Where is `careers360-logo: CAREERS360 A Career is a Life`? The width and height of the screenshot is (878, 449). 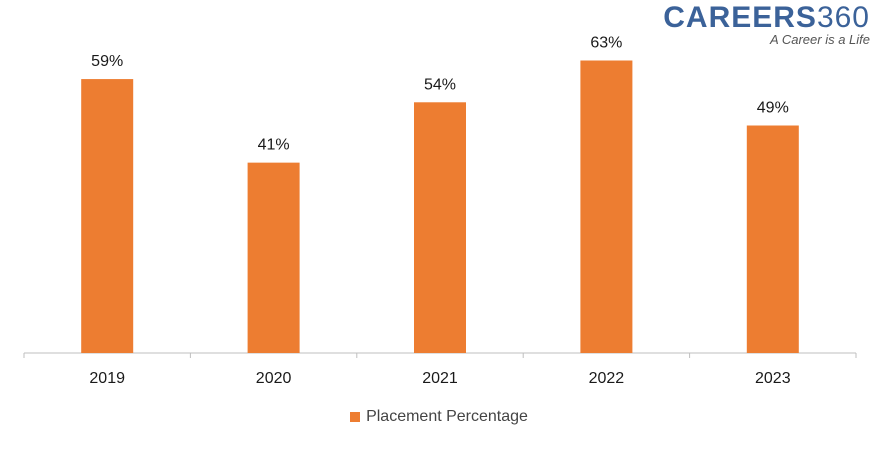
careers360-logo: CAREERS360 A Career is a Life is located at coordinates (766, 24).